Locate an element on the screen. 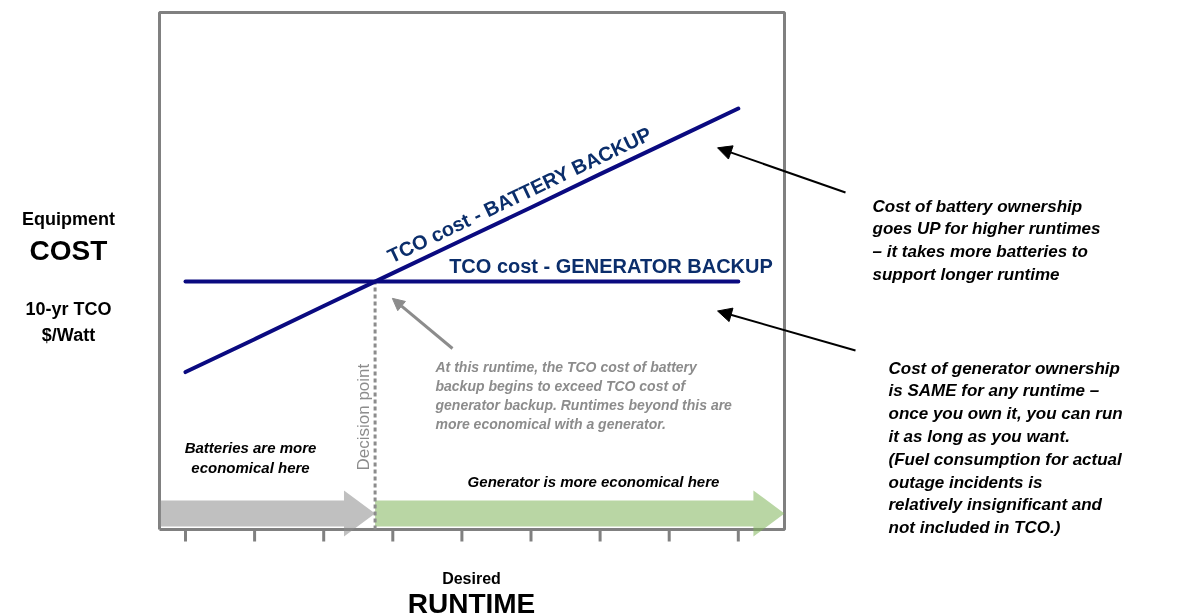 This screenshot has height=616, width=1196. annotation: Generator is more economical here is located at coordinates (593, 481).